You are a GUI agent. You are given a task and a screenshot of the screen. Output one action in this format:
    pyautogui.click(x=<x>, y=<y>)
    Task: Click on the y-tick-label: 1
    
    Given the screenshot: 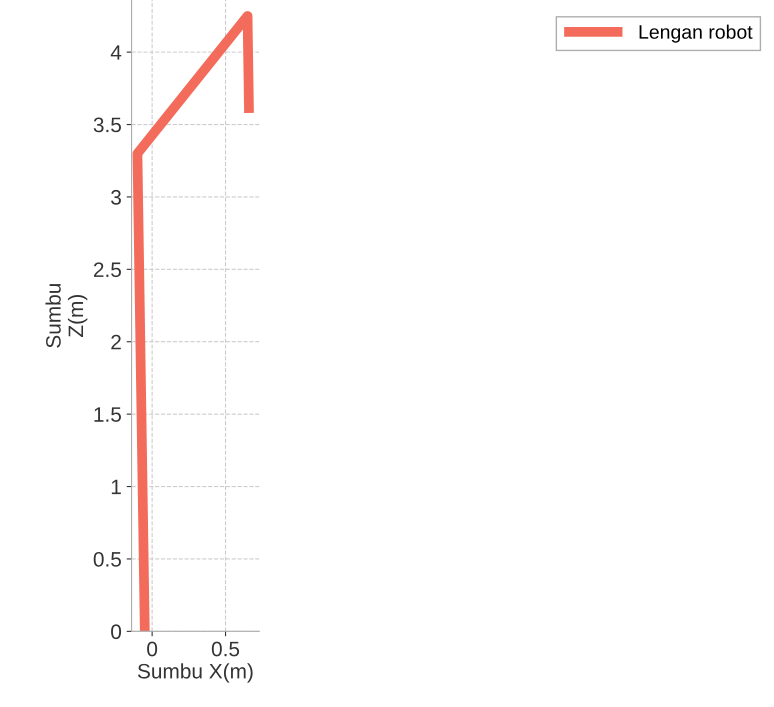 What is the action you would take?
    pyautogui.click(x=116, y=487)
    